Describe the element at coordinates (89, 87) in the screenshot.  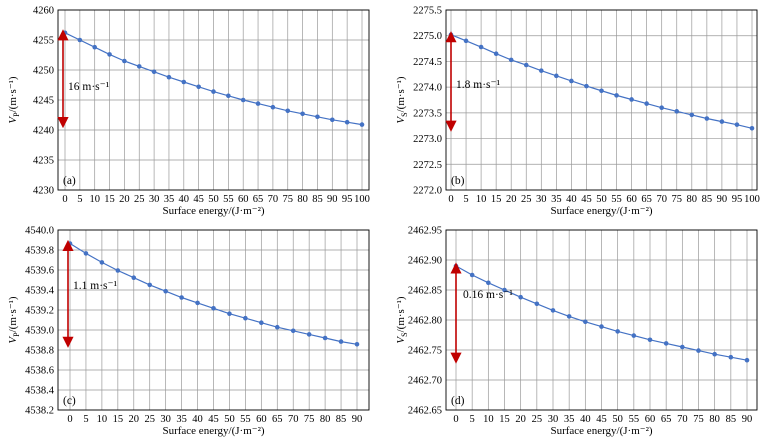
I see `range-annotation: 16 m·s⁻¹` at that location.